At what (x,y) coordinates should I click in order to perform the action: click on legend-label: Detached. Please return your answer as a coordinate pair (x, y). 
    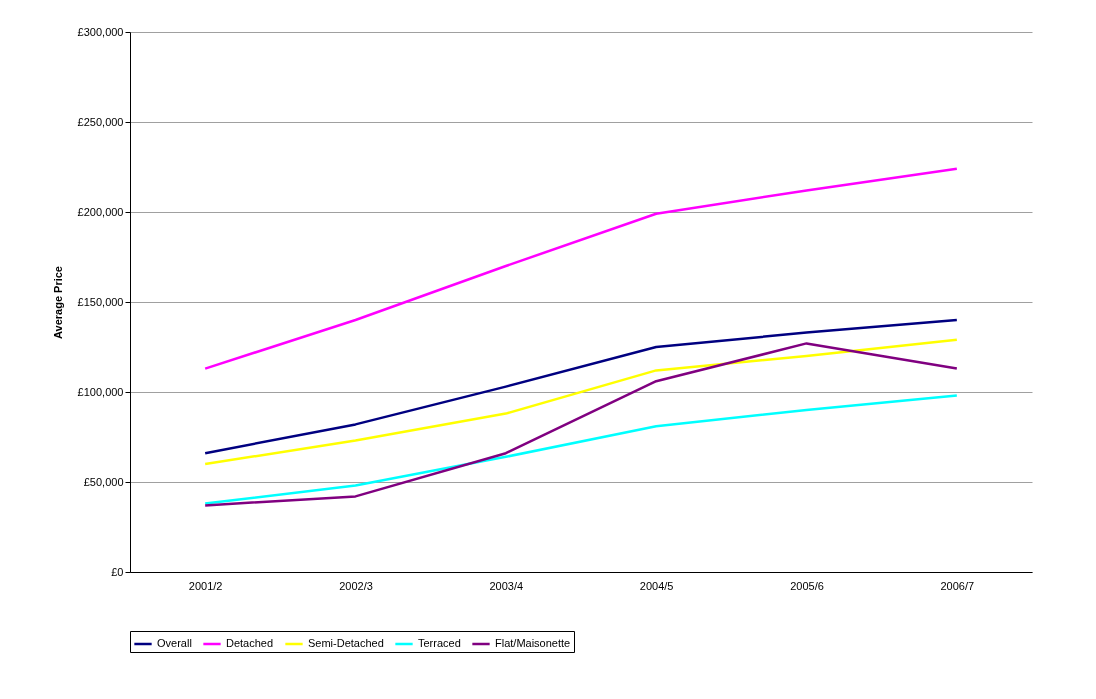
    Looking at the image, I should click on (250, 643).